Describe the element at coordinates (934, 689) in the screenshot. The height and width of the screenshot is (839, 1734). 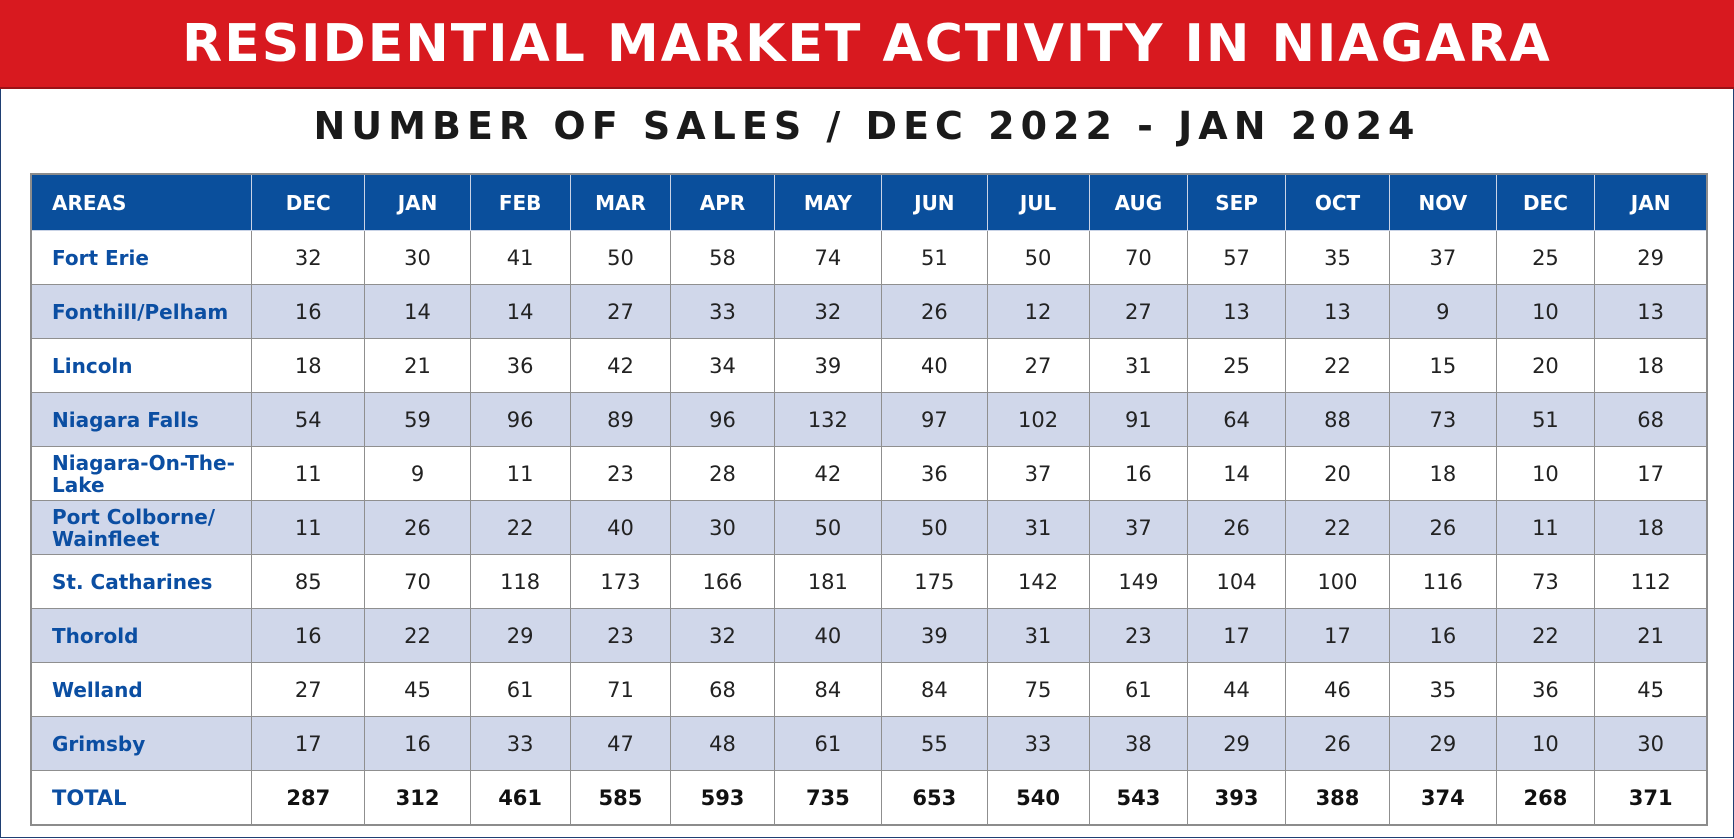
I see `sales-count-cell: 84` at that location.